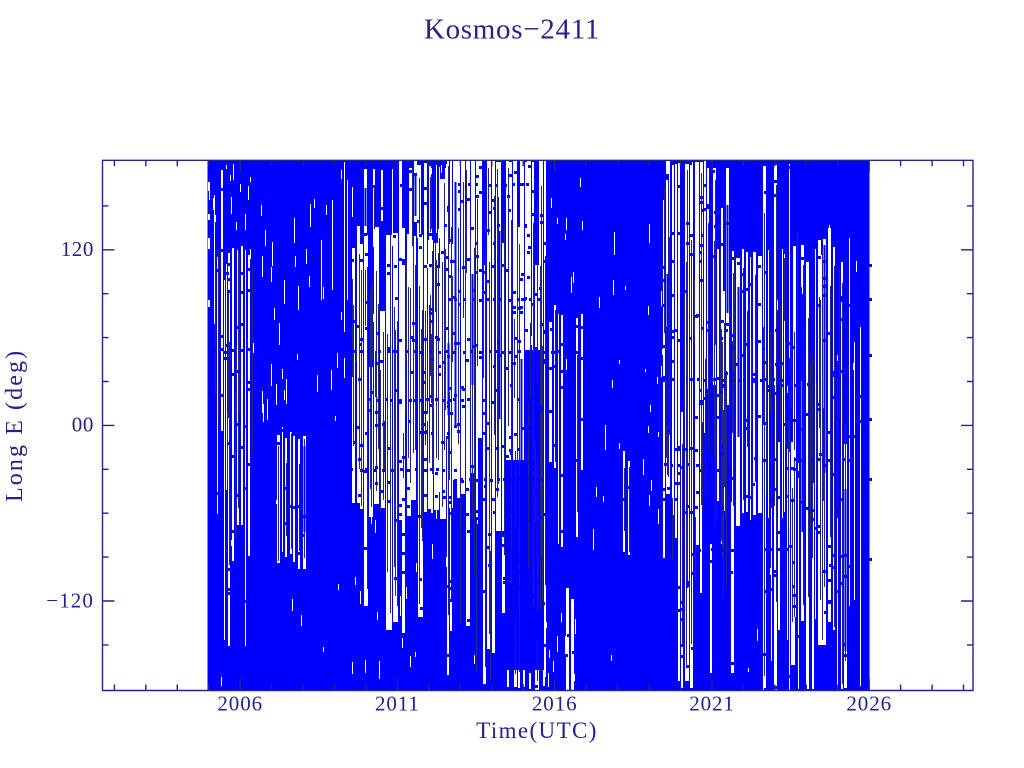 This screenshot has width=1024, height=768. I want to click on svg-text: 2021, so click(712, 704).